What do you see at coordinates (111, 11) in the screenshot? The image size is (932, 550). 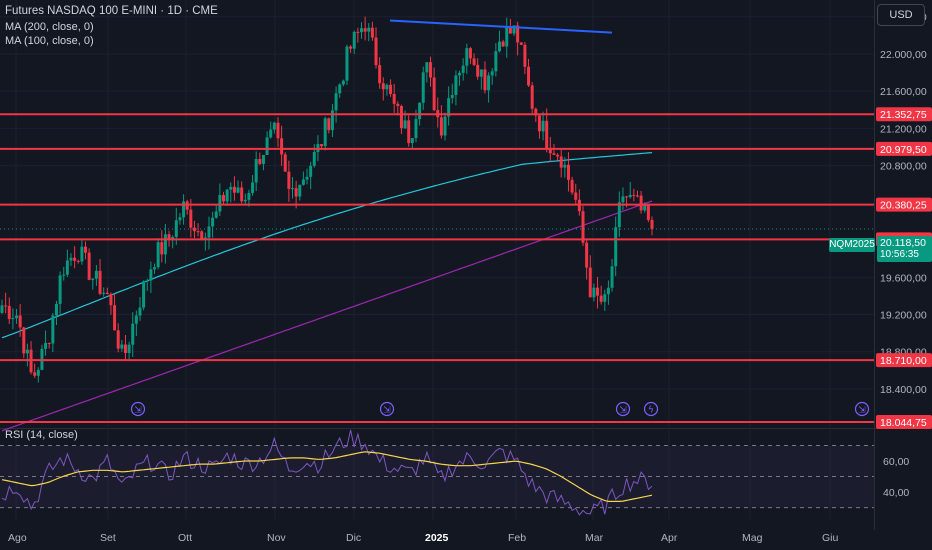 I see `chart-title: Futures NASDAQ 100 E-MINI · 1D · CME` at bounding box center [111, 11].